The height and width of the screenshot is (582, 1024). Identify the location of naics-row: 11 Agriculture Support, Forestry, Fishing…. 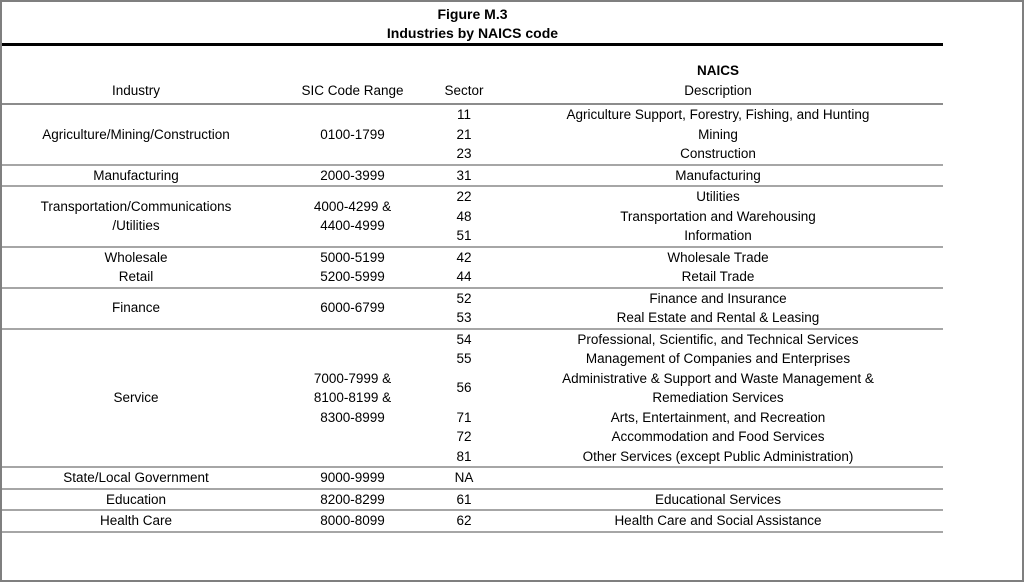
(689, 115).